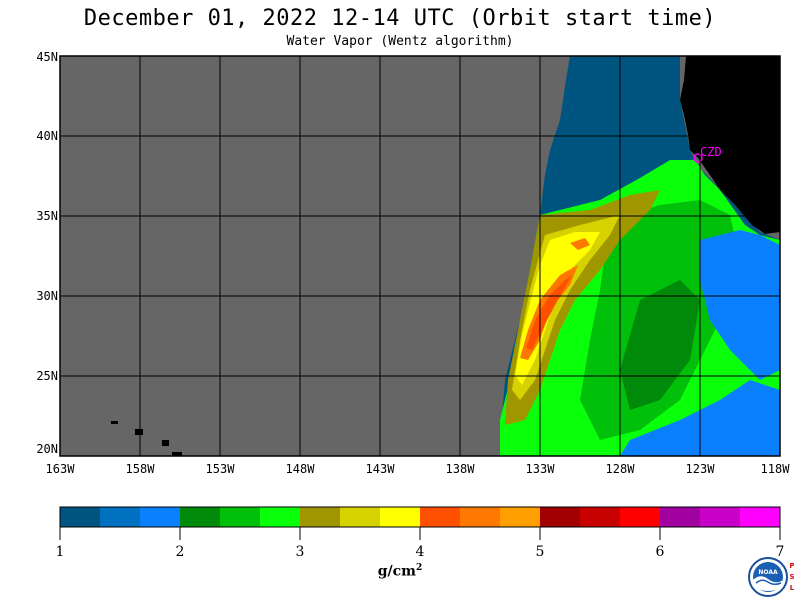 This screenshot has height=601, width=800. I want to click on colorbar-label-2: 2, so click(180, 552).